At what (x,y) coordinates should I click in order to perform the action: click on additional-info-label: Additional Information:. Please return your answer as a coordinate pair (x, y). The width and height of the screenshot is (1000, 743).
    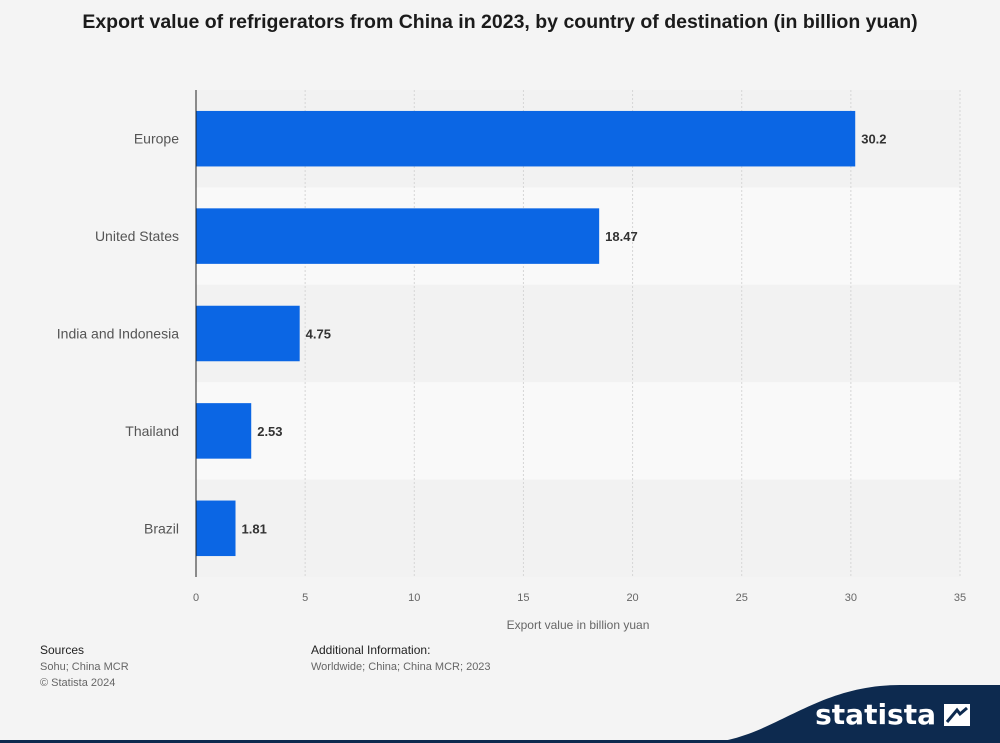
    Looking at the image, I should click on (371, 650).